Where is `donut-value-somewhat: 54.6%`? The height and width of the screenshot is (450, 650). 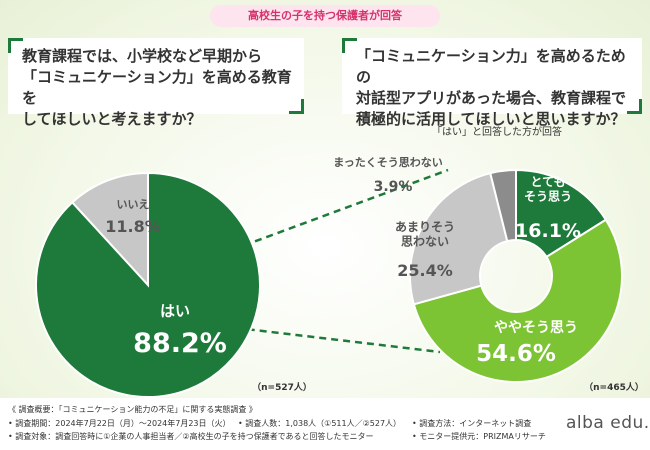
donut-value-somewhat: 54.6% is located at coordinates (516, 354).